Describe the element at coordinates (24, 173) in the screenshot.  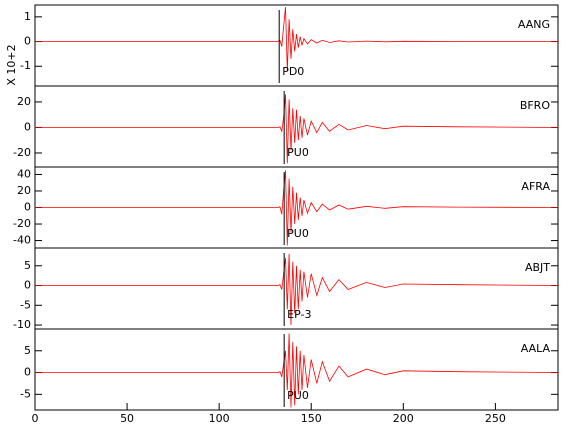
I see `y-tick-label: 40` at that location.